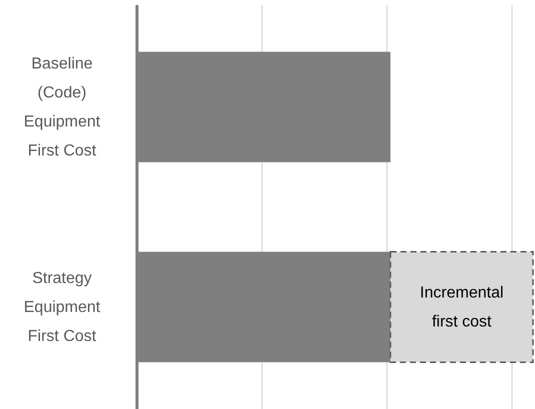 The height and width of the screenshot is (409, 535). What do you see at coordinates (62, 307) in the screenshot?
I see `y-tick-label: Strategy Equipment First Cost` at bounding box center [62, 307].